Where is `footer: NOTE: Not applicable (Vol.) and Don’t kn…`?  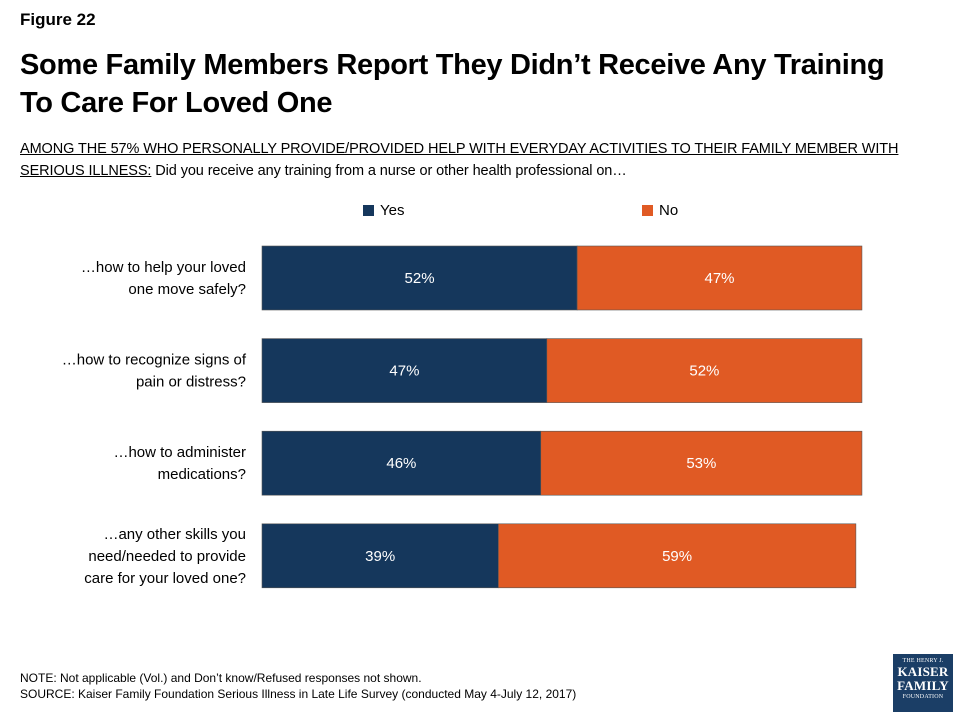
footer: NOTE: Not applicable (Vol.) and Don’t kn… is located at coordinates (298, 686).